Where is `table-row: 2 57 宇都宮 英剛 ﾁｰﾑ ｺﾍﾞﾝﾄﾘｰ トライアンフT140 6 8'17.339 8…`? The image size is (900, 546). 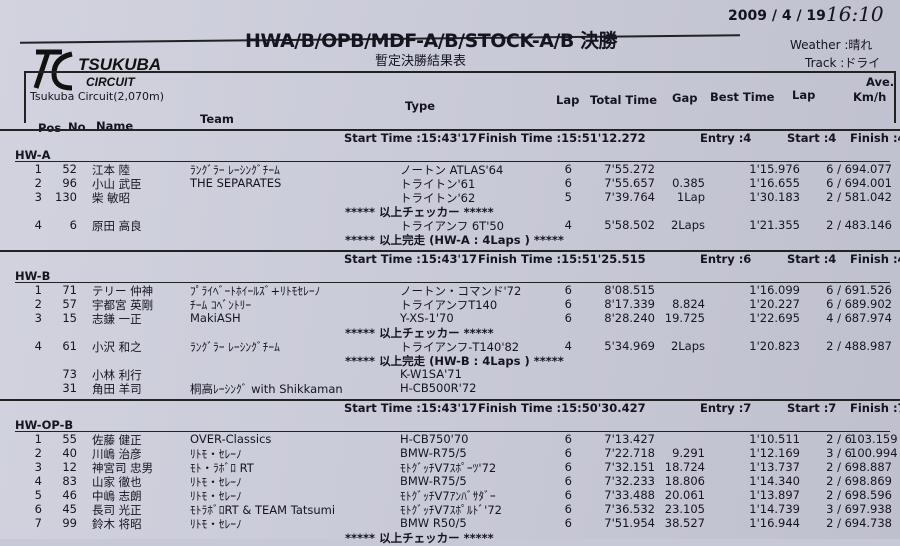 table-row: 2 57 宇都宮 英剛 ﾁｰﾑ ｺﾍﾞﾝﾄﾘｰ トライアンフT140 6 8'17.339 8… is located at coordinates (450, 304).